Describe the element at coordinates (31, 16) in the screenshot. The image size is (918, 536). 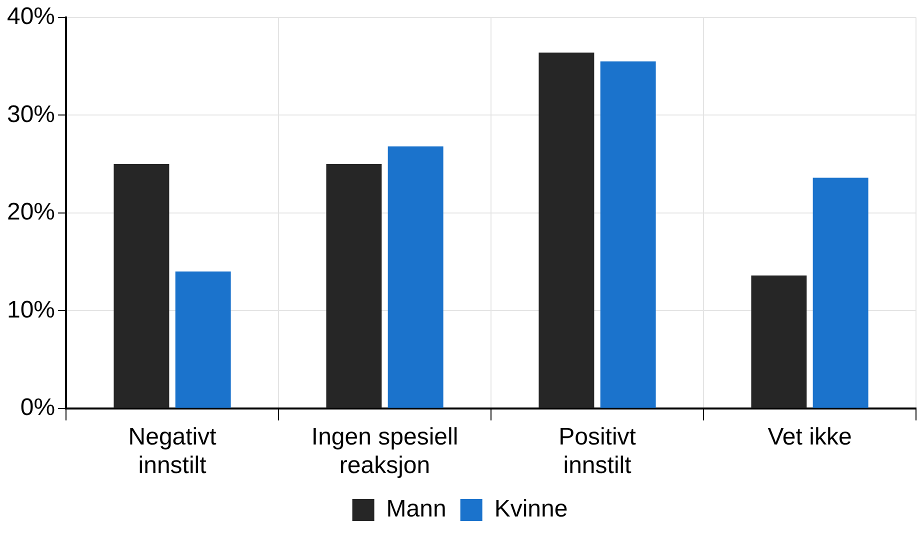
I see `y-tick-label: 40%` at that location.